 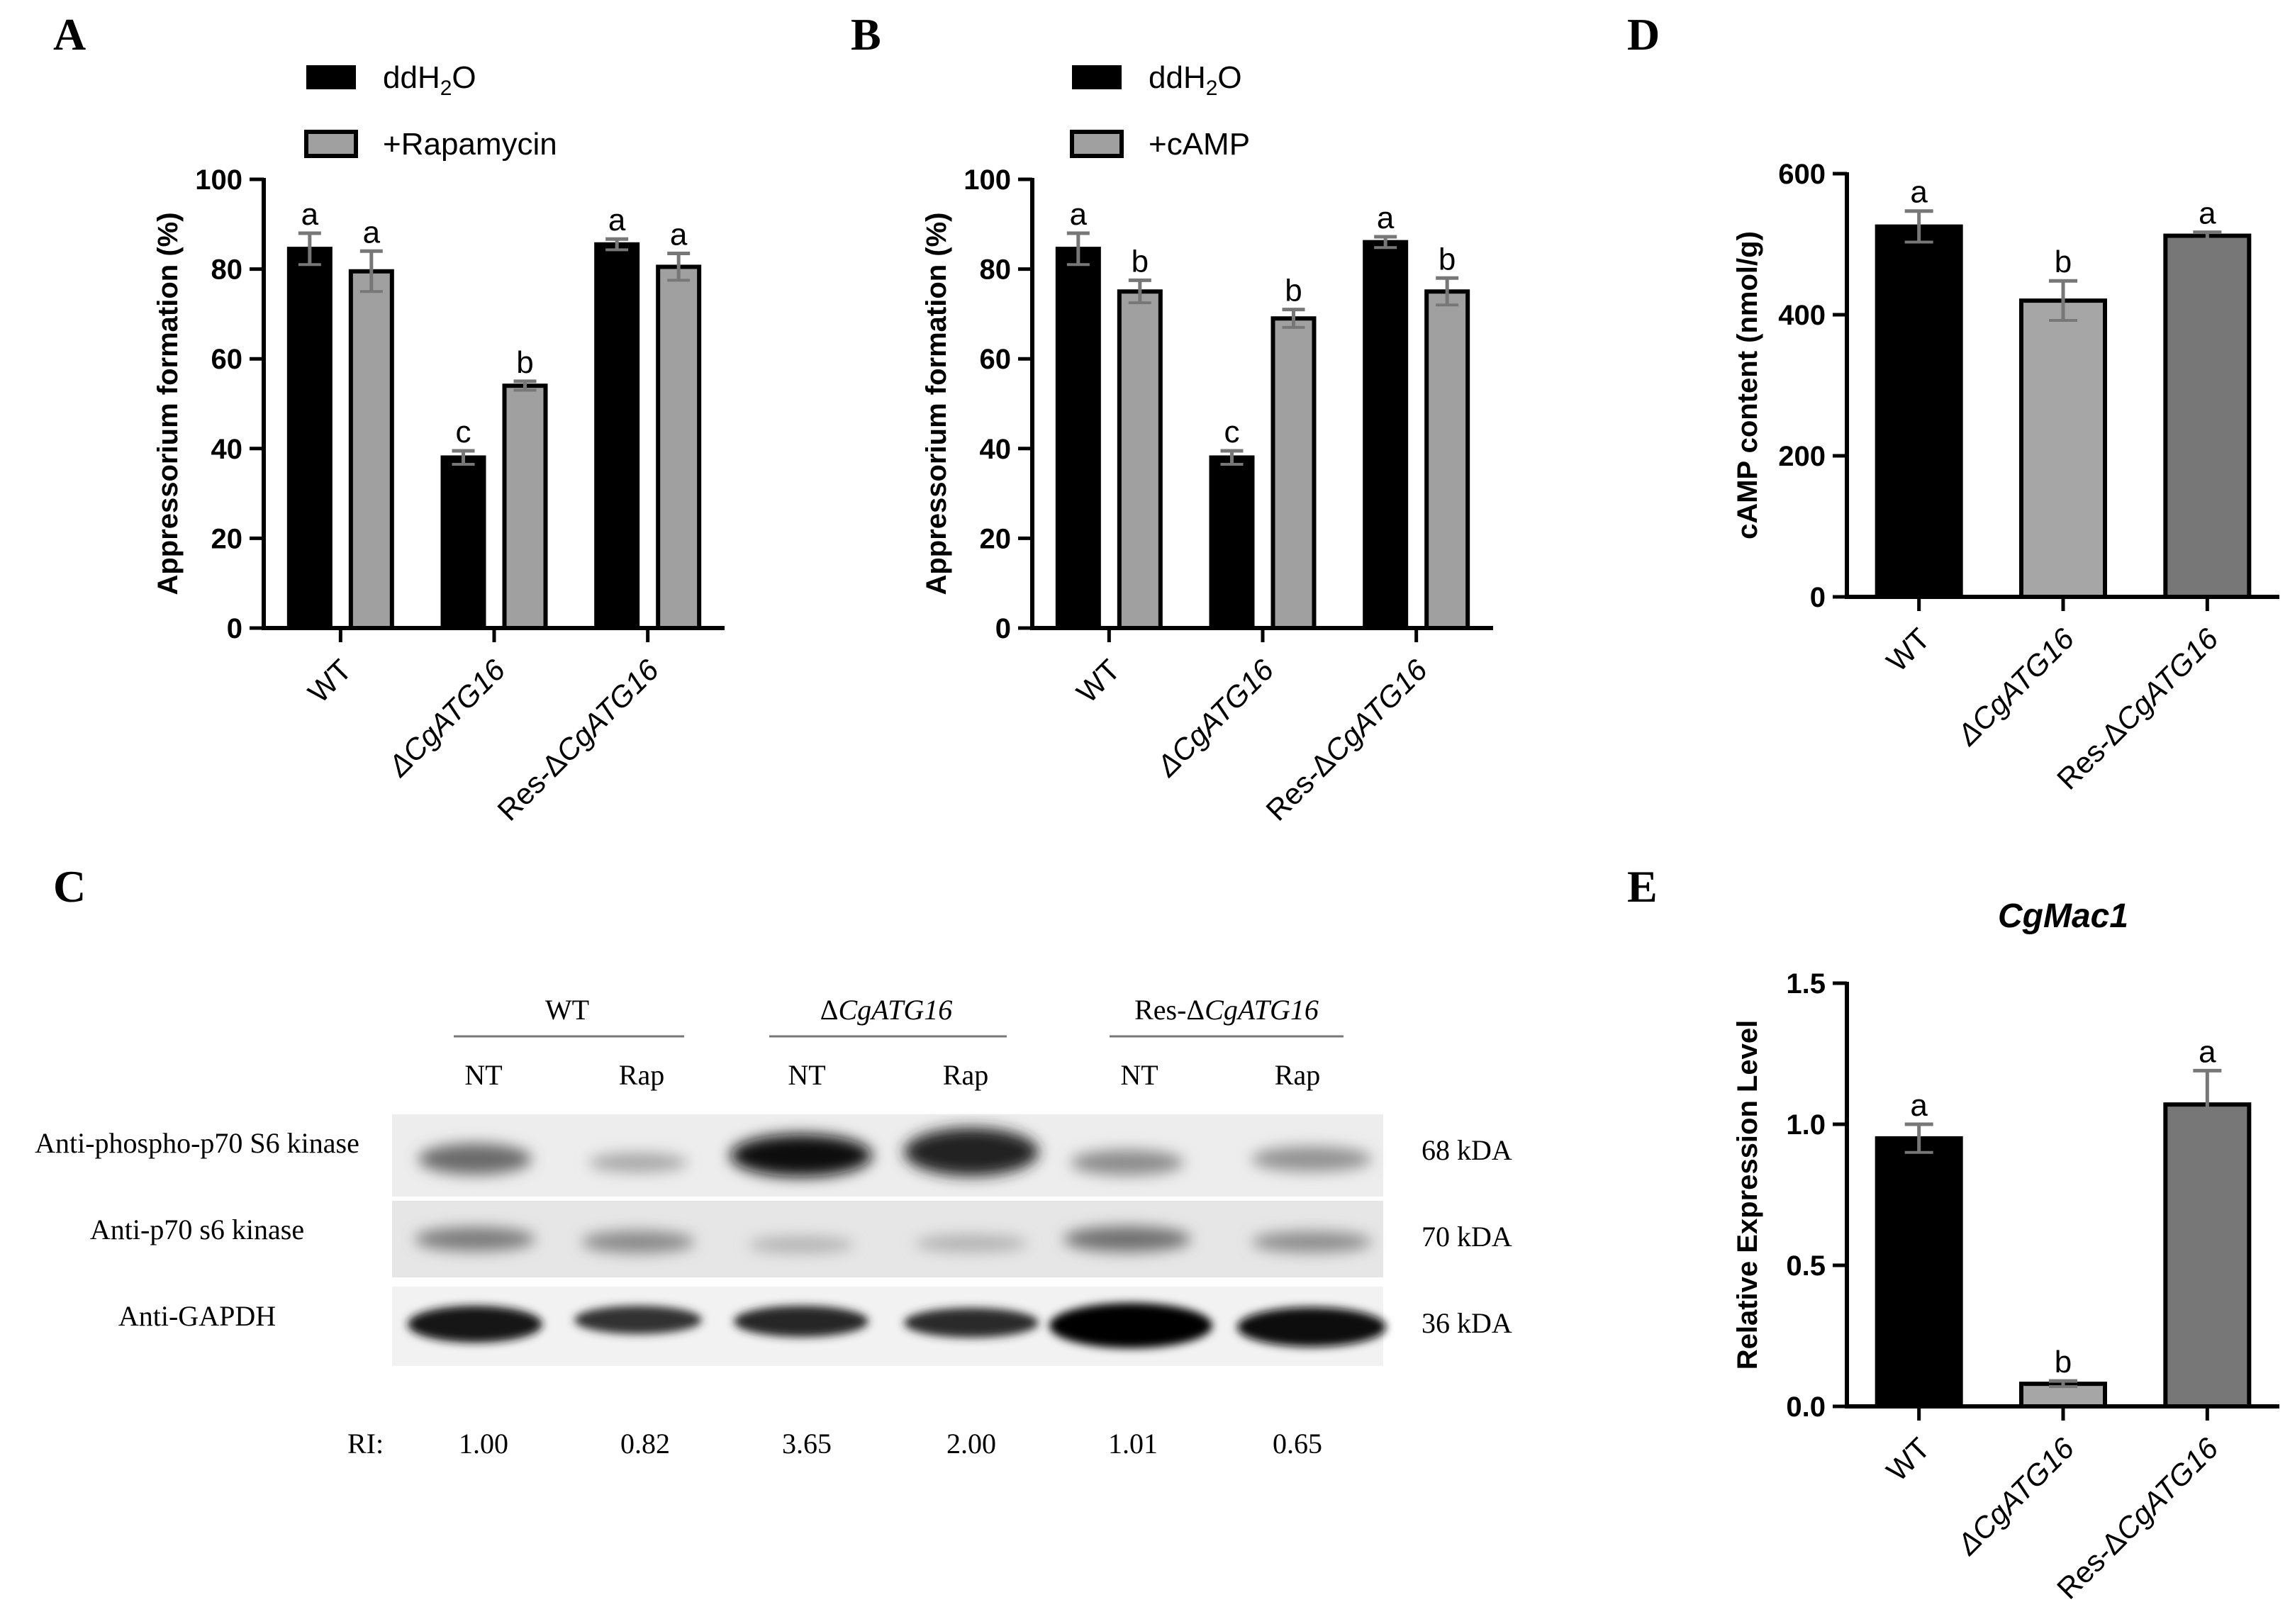 I want to click on chart-e-sig-letter-0-2: a, so click(x=2207, y=1051).